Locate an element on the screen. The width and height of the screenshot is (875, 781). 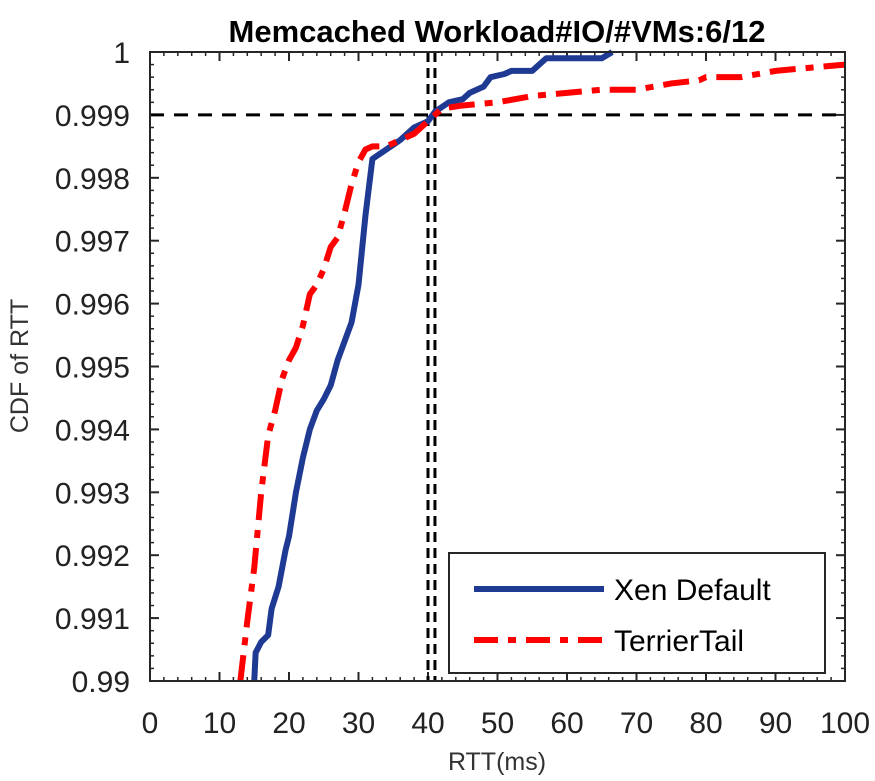
x-tick-label: 30 is located at coordinates (358, 723).